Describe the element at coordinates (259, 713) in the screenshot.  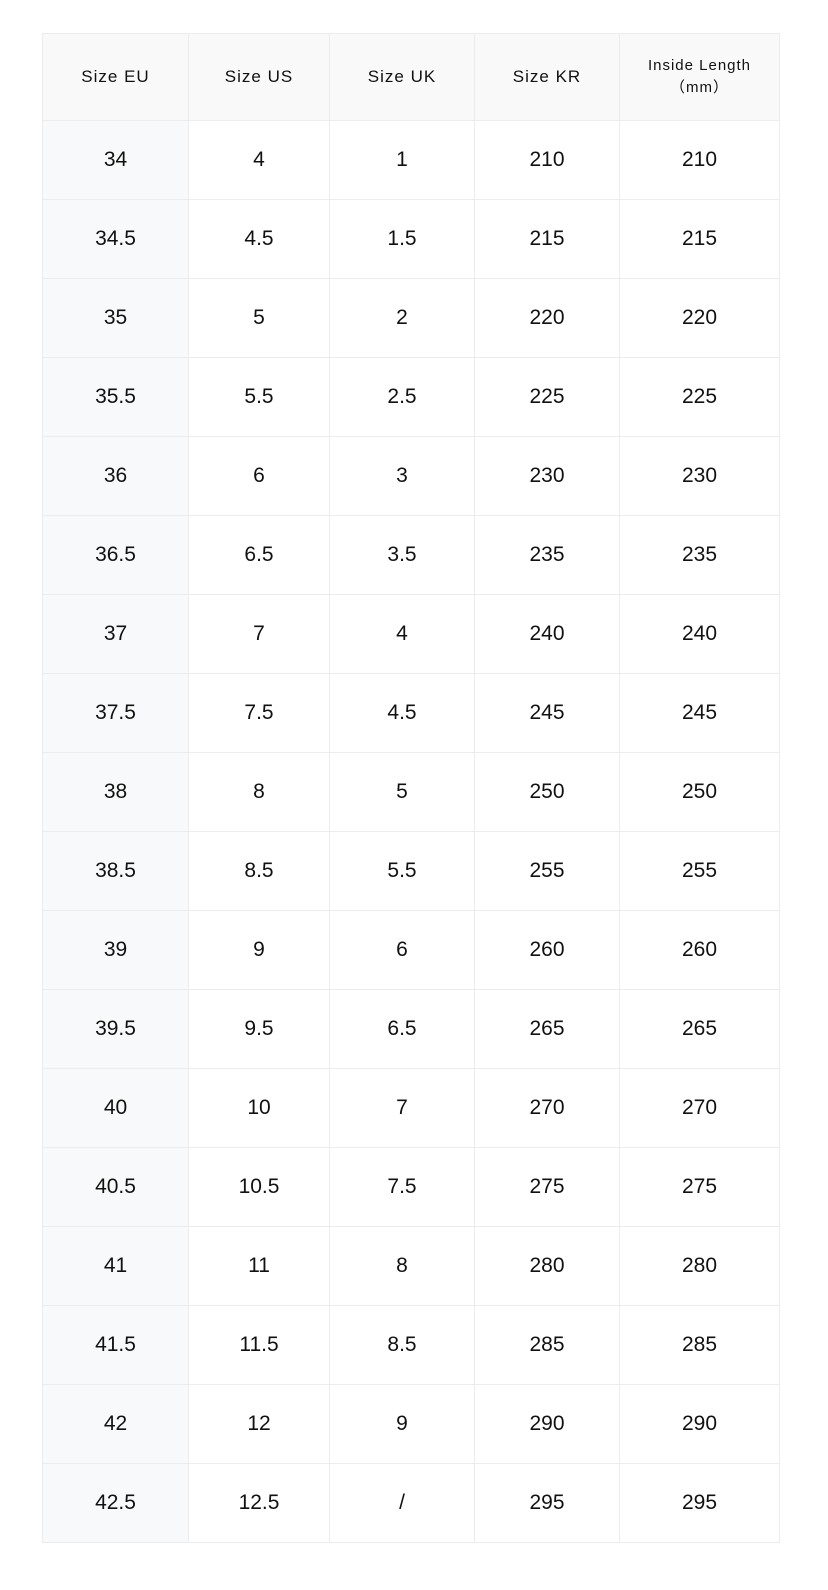
I see `table-cell: 7.5` at that location.